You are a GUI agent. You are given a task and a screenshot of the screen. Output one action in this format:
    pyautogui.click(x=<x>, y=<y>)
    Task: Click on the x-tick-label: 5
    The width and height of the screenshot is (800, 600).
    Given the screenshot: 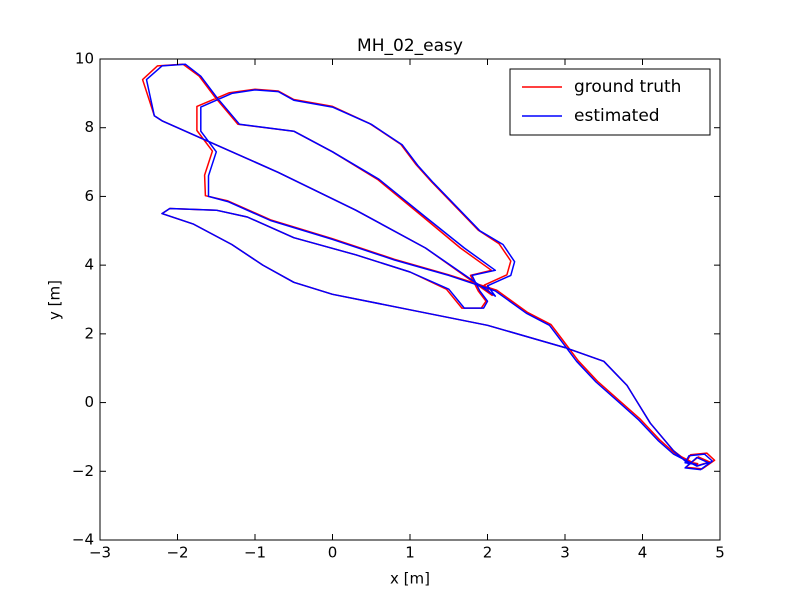 What is the action you would take?
    pyautogui.click(x=720, y=553)
    